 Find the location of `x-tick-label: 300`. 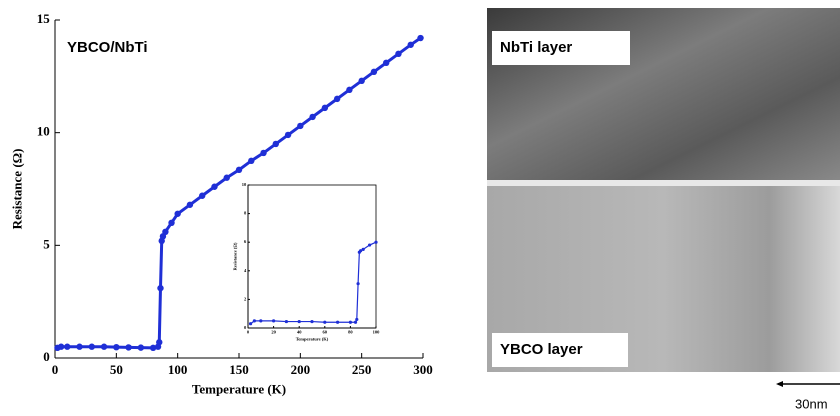

x-tick-label: 300 is located at coordinates (423, 369).